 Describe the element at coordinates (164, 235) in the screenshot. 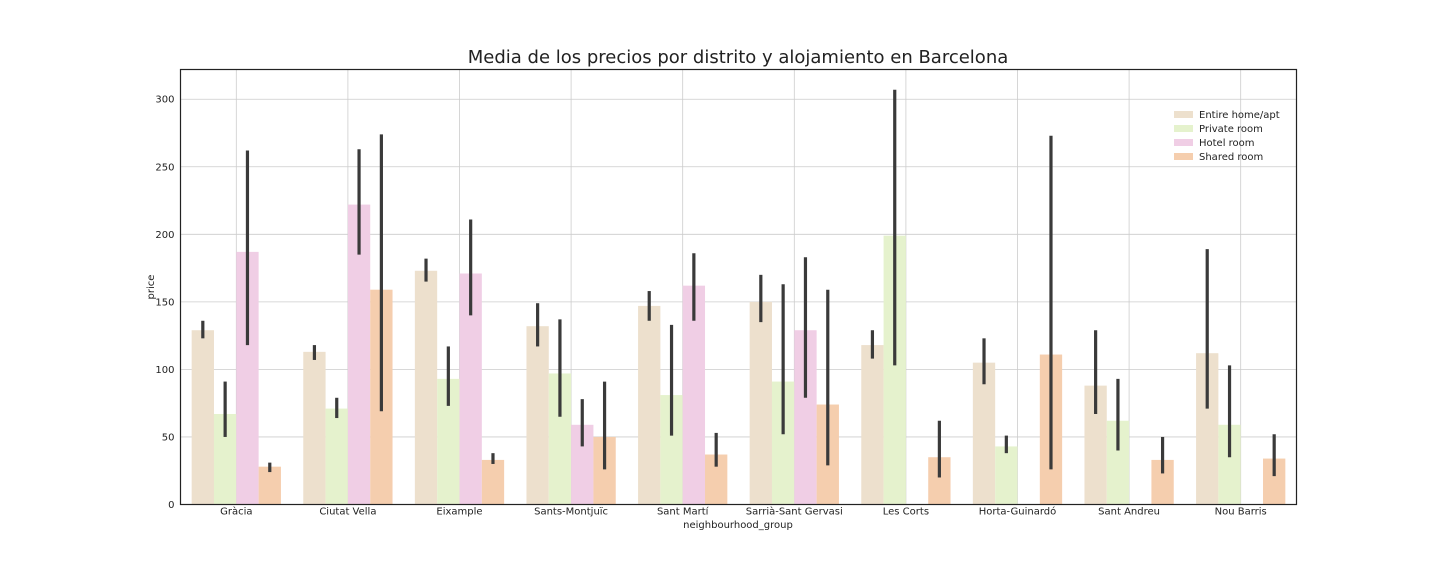

I see `y-tick-label: 200` at that location.